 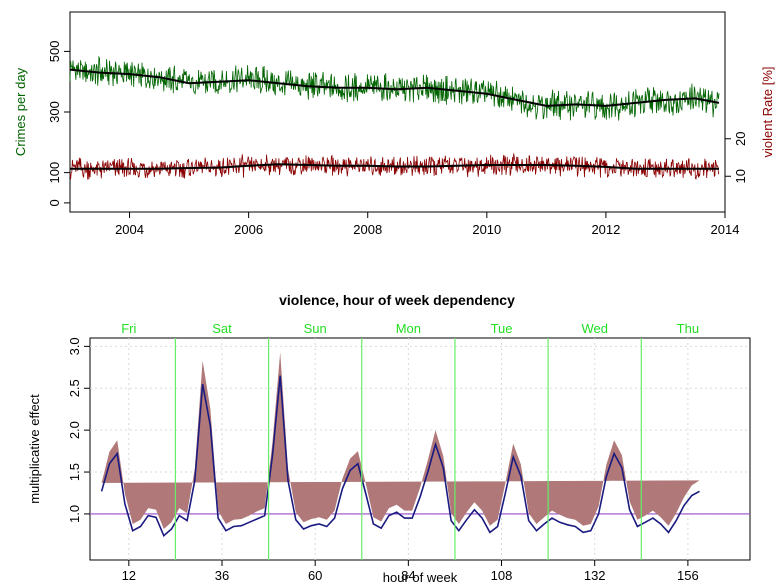 I want to click on y-tick-label: 1.5, so click(x=74, y=472).